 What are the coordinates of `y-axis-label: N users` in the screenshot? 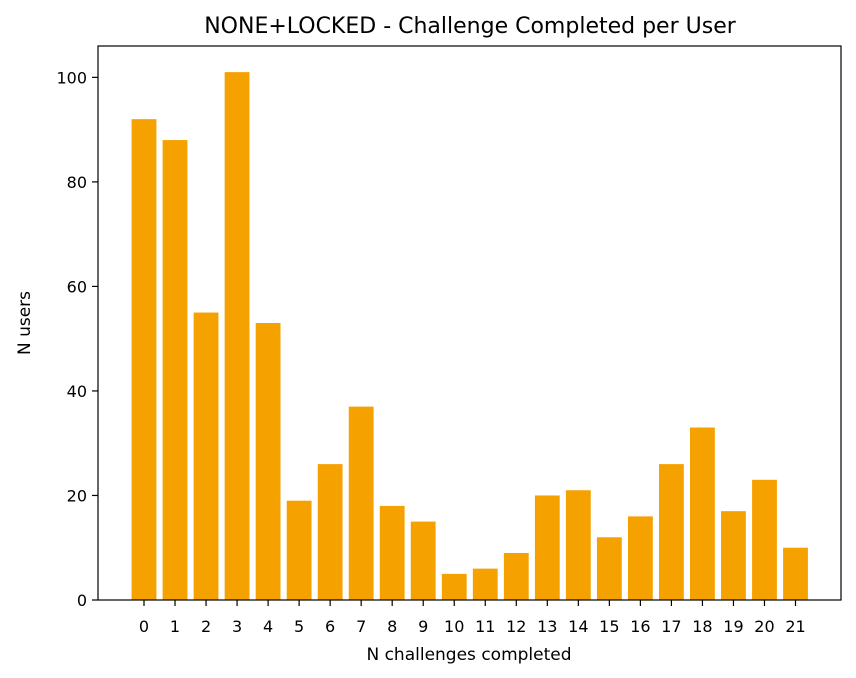 It's located at (25, 323).